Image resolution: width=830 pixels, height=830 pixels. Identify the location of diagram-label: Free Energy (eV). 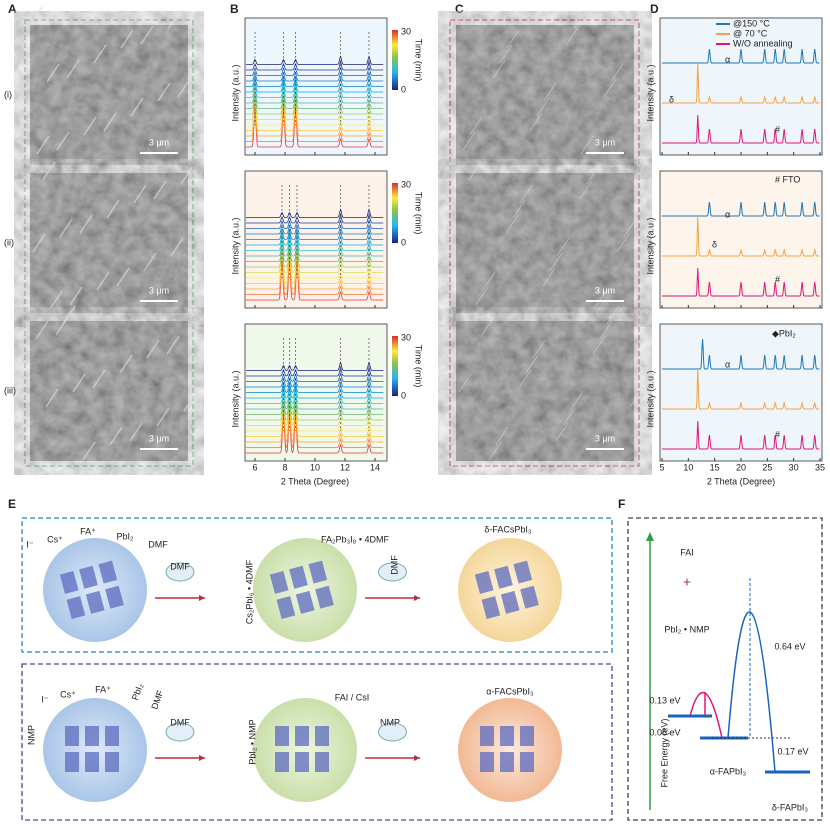
(664, 752).